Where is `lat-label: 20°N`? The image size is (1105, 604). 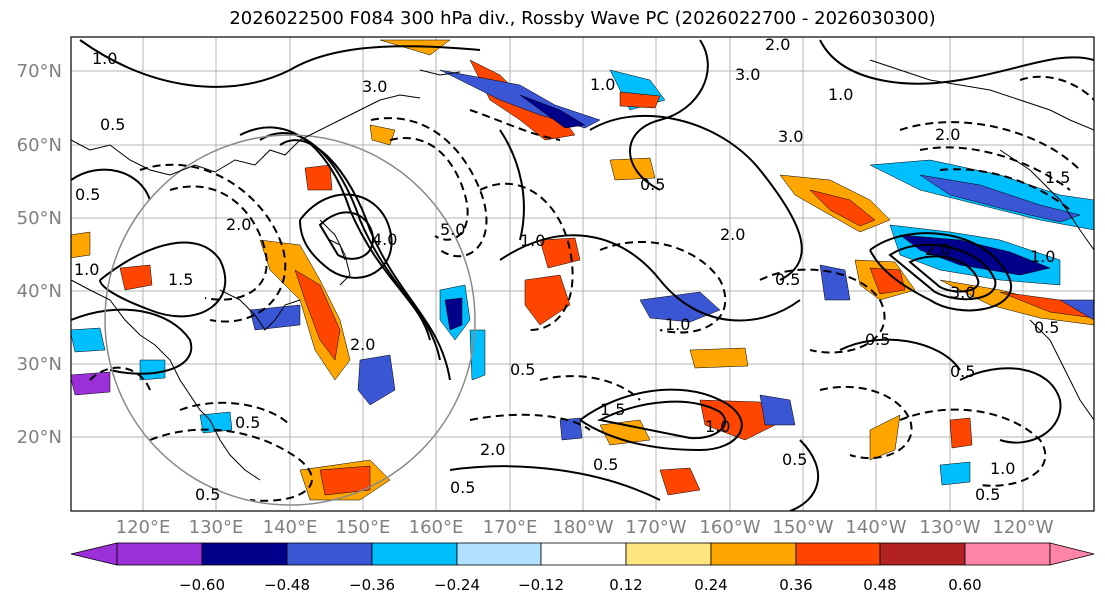
lat-label: 20°N is located at coordinates (39, 437).